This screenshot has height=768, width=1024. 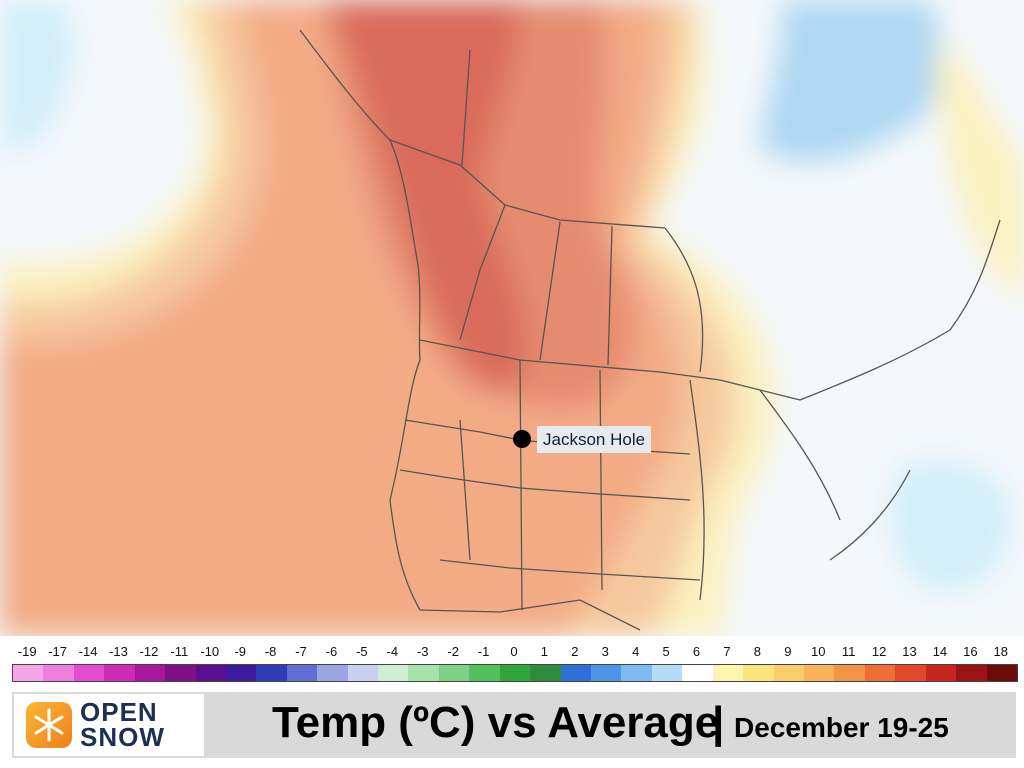 I want to click on colorbar-tick-label: 0, so click(x=514, y=651).